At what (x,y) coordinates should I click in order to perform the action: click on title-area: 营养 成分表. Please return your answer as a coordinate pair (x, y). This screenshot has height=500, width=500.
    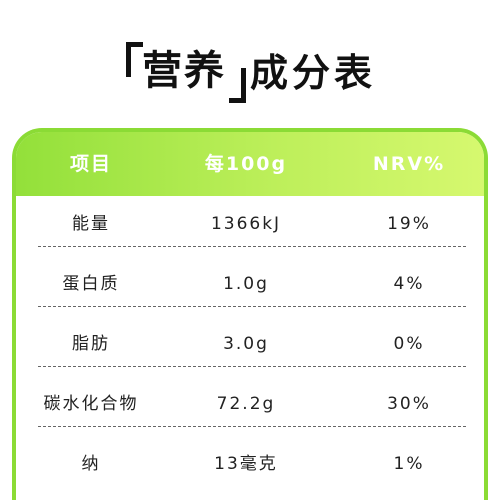
    Looking at the image, I should click on (250, 73).